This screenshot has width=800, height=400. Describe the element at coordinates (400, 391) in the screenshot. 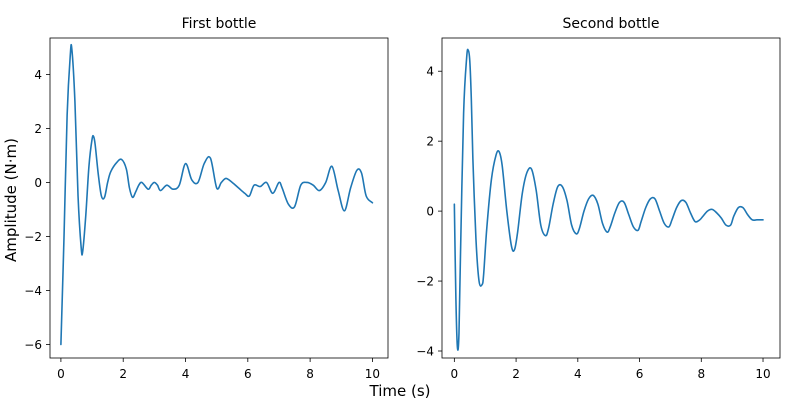

I see `figure-xlabel: Time (s)` at that location.